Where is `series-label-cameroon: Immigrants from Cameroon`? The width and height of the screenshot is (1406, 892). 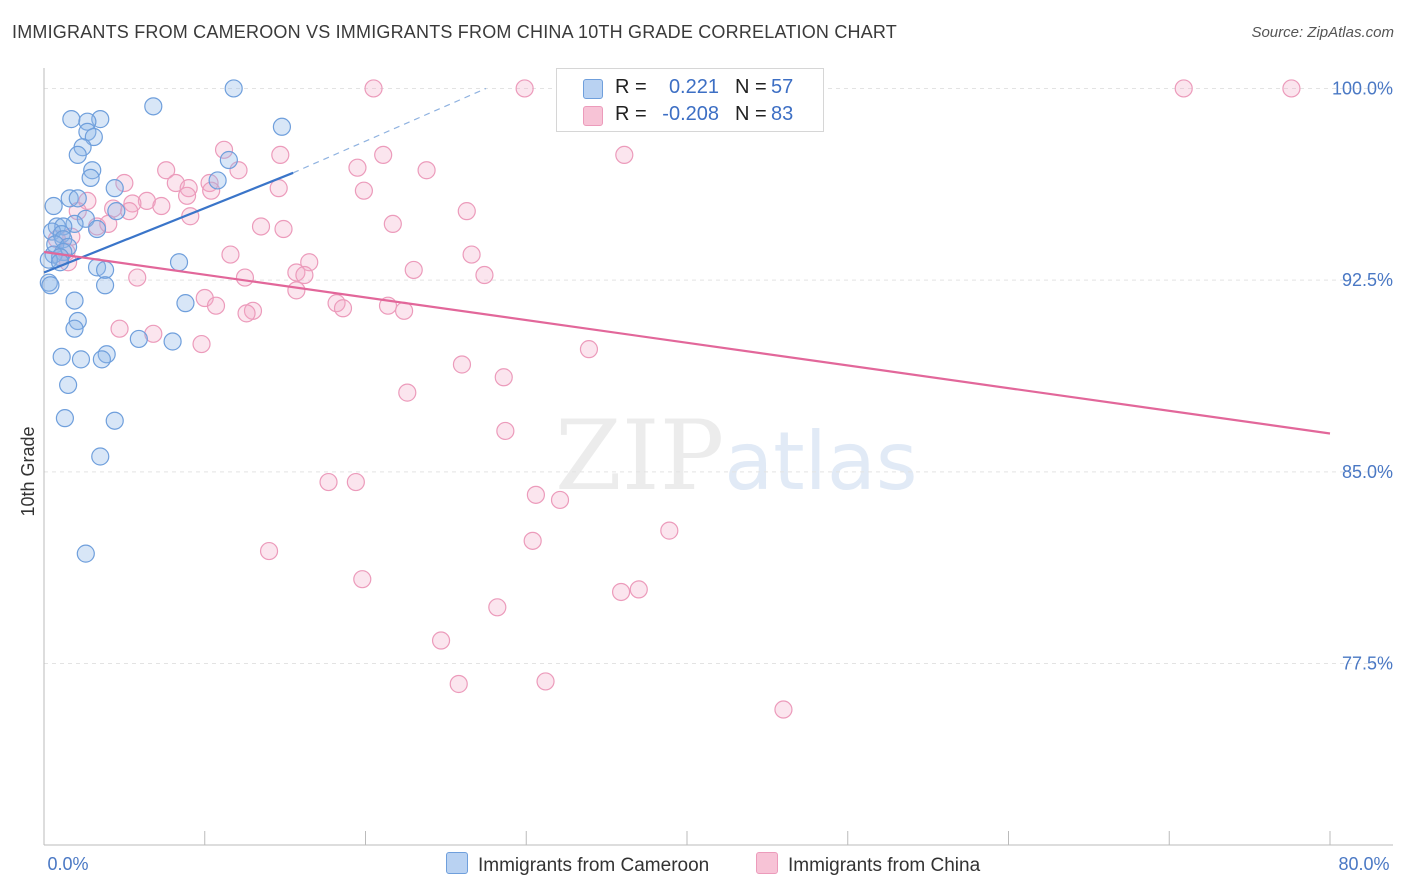 series-label-cameroon: Immigrants from Cameroon is located at coordinates (594, 865).